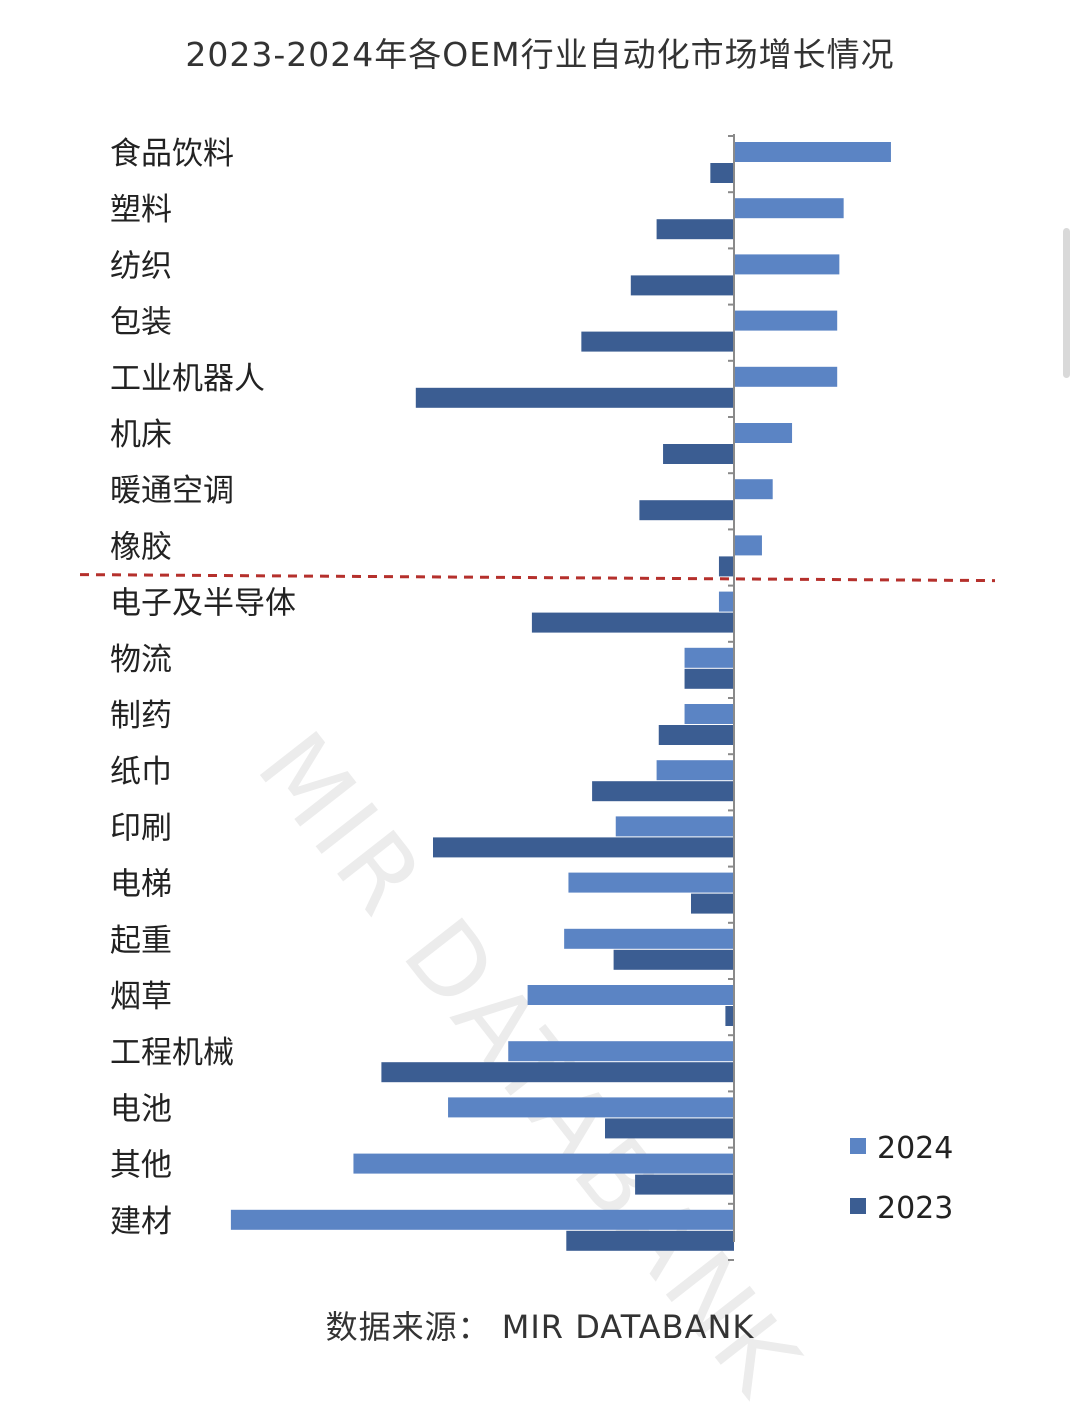 Image resolution: width=1080 pixels, height=1420 pixels. I want to click on legend: 2024 2023, so click(901, 1178).